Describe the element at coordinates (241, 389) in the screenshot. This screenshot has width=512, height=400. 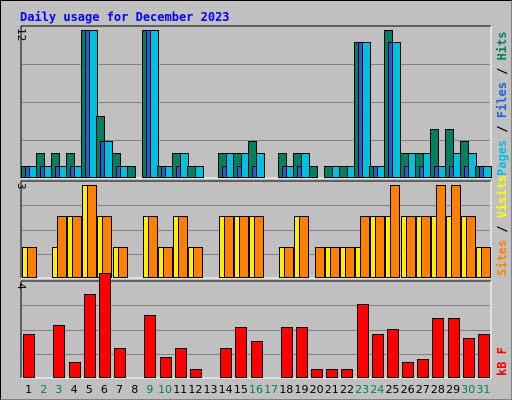
I see `day-label-15: 15` at that location.